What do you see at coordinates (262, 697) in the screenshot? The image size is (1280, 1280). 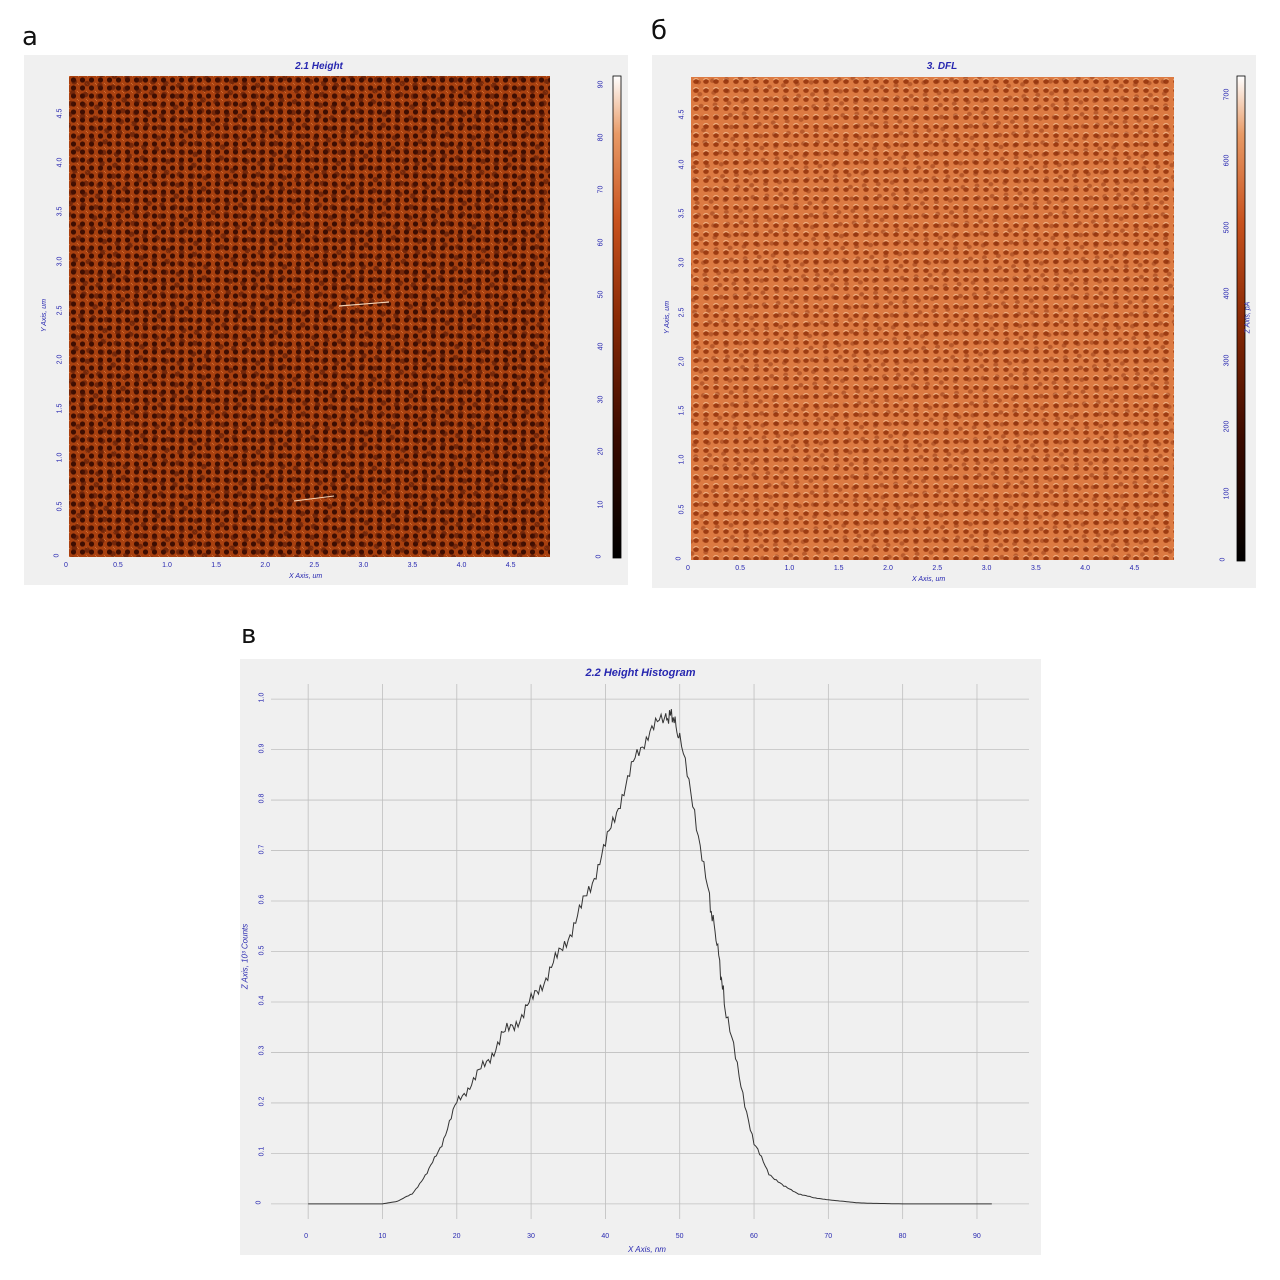 I see `histogram-ytick: 1.0` at bounding box center [262, 697].